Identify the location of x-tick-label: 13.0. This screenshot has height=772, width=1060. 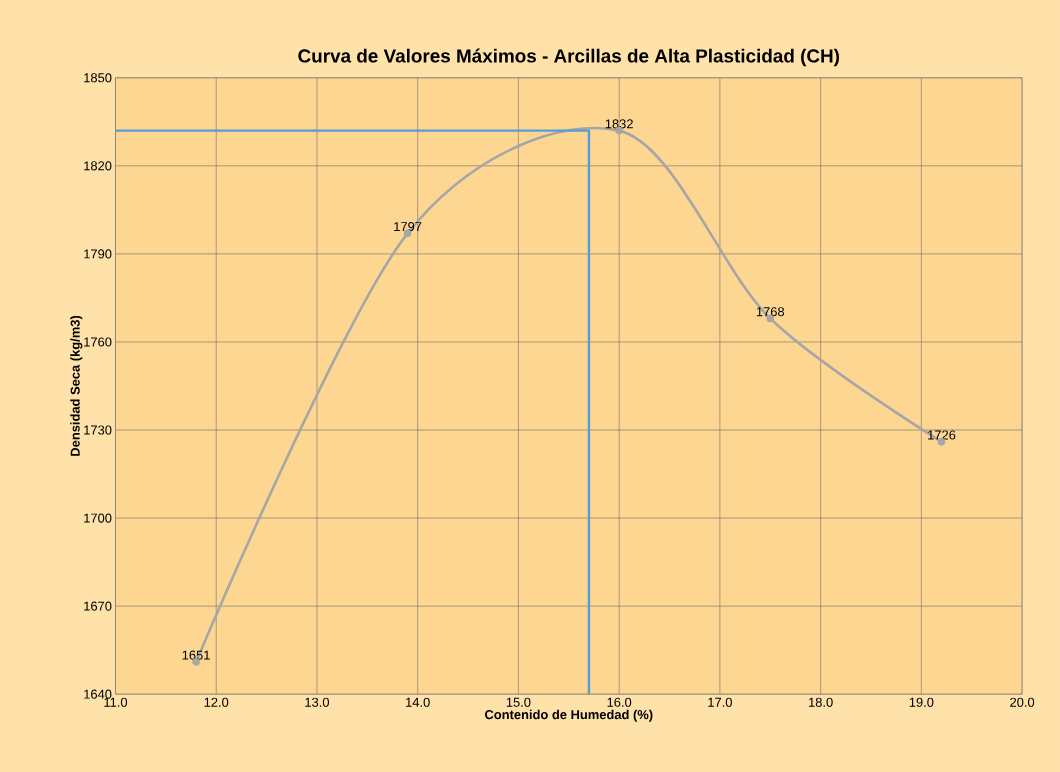
(317, 702).